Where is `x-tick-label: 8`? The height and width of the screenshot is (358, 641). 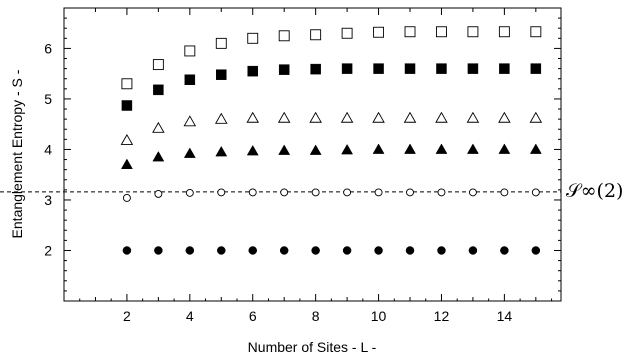 x-tick-label: 8 is located at coordinates (316, 316).